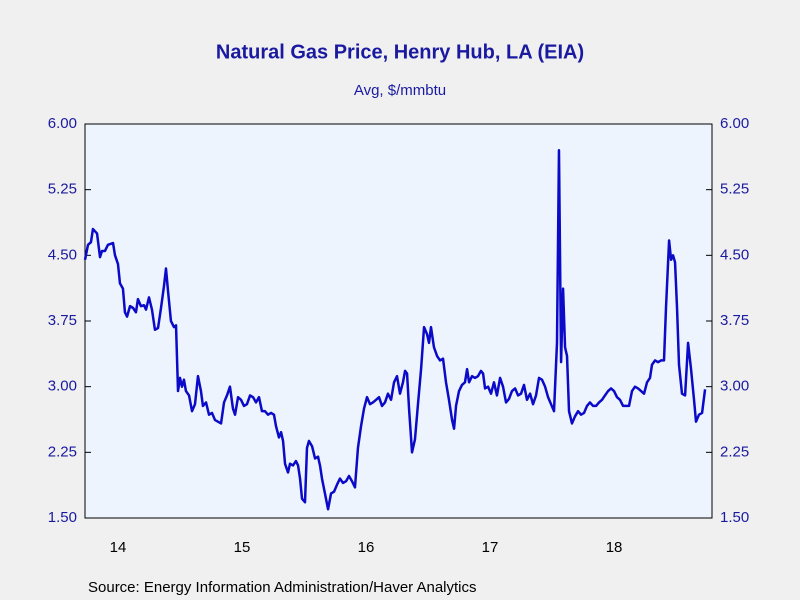  Describe the element at coordinates (62, 517) in the screenshot. I see `y-tick-label: 1.50` at that location.